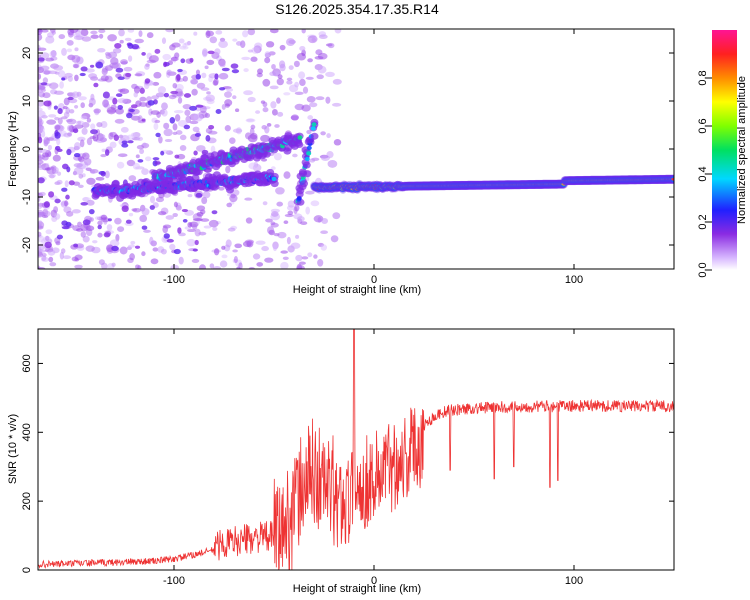 The width and height of the screenshot is (750, 600). What do you see at coordinates (27, 101) in the screenshot?
I see `y-tick-label: 10` at bounding box center [27, 101].